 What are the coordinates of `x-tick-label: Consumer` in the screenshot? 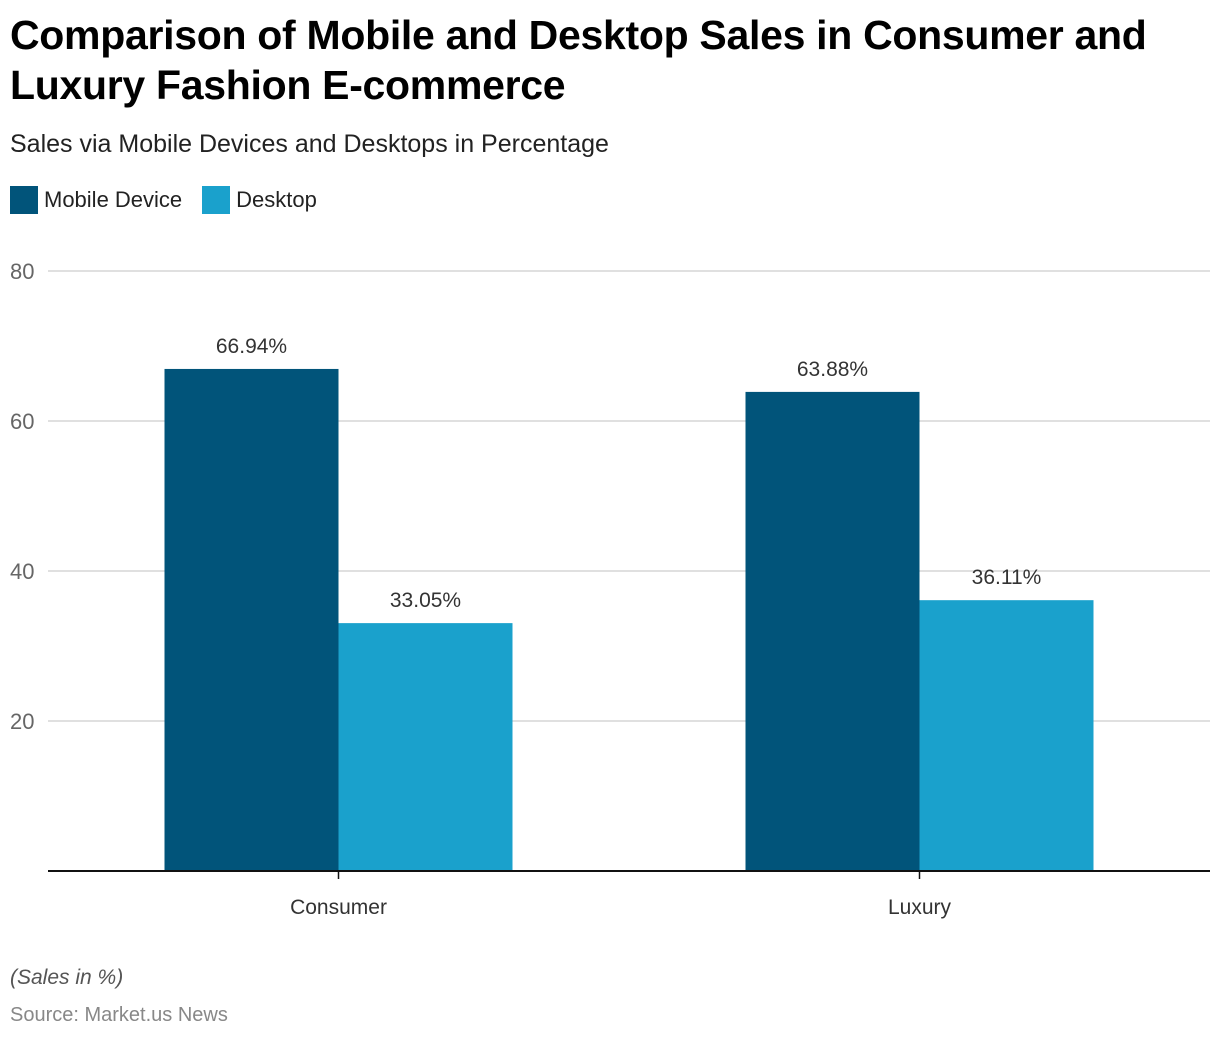 It's located at (338, 907).